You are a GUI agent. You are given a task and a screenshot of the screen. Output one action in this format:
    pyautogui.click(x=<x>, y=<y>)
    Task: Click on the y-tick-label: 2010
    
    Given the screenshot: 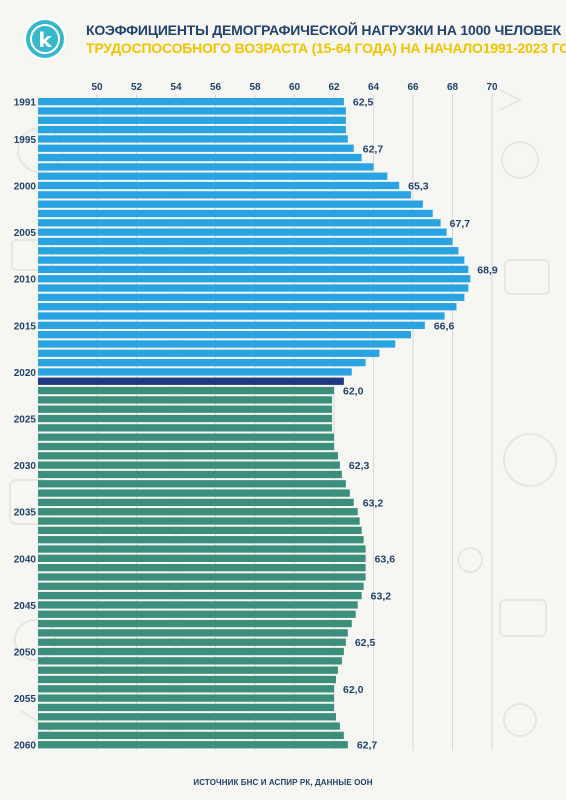 What is the action you would take?
    pyautogui.click(x=25, y=280)
    